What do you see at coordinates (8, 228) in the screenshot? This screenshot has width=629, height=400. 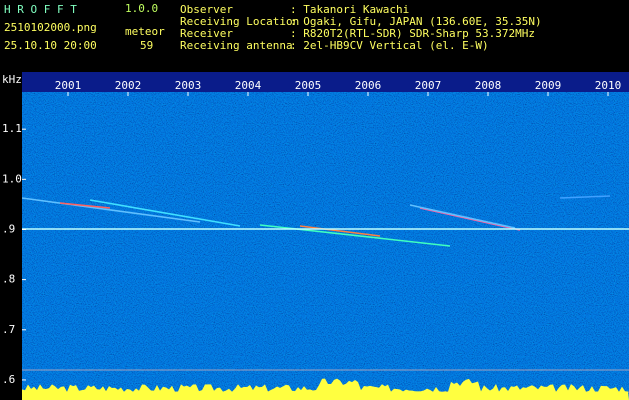 I see `y-tick-label: .9` at bounding box center [8, 228].